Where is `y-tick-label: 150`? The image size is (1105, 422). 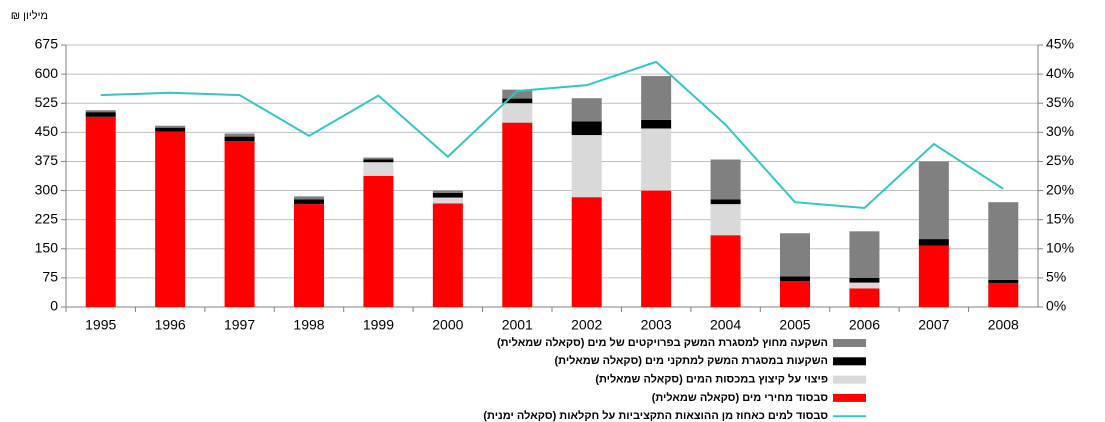 y-tick-label: 150 is located at coordinates (47, 247).